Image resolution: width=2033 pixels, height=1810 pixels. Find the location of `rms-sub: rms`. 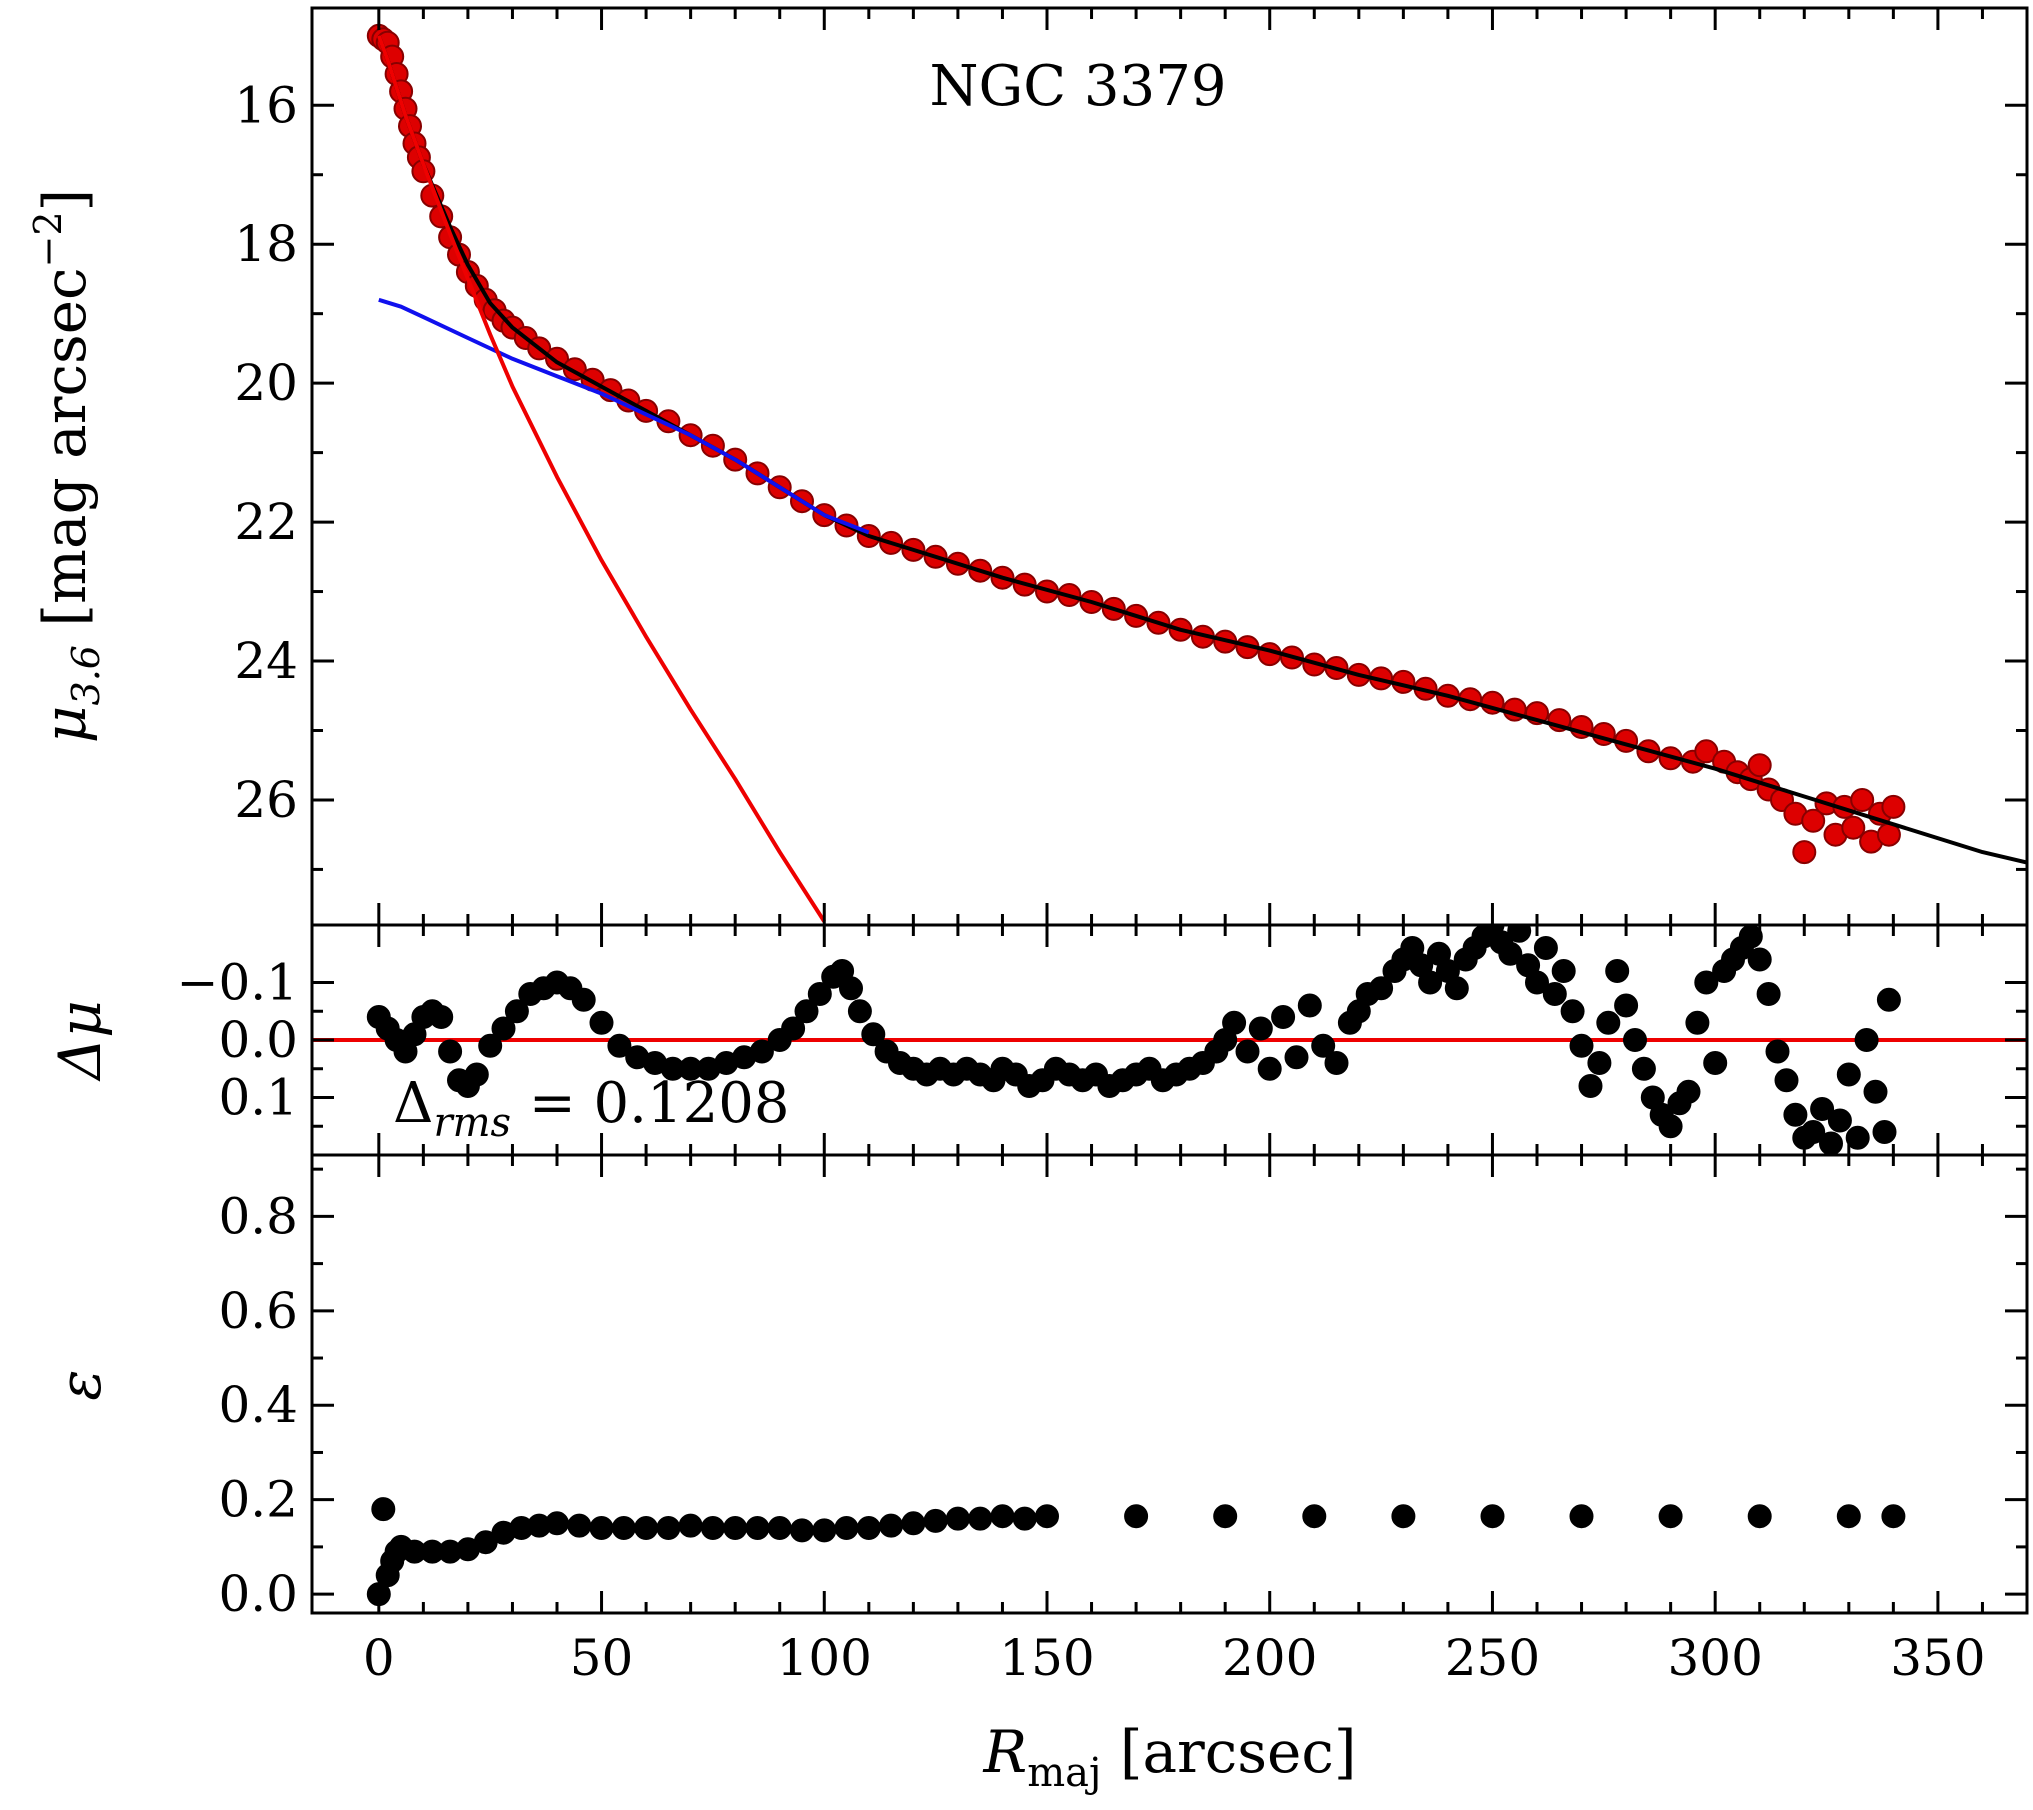

rms-sub: rms is located at coordinates (472, 1123).